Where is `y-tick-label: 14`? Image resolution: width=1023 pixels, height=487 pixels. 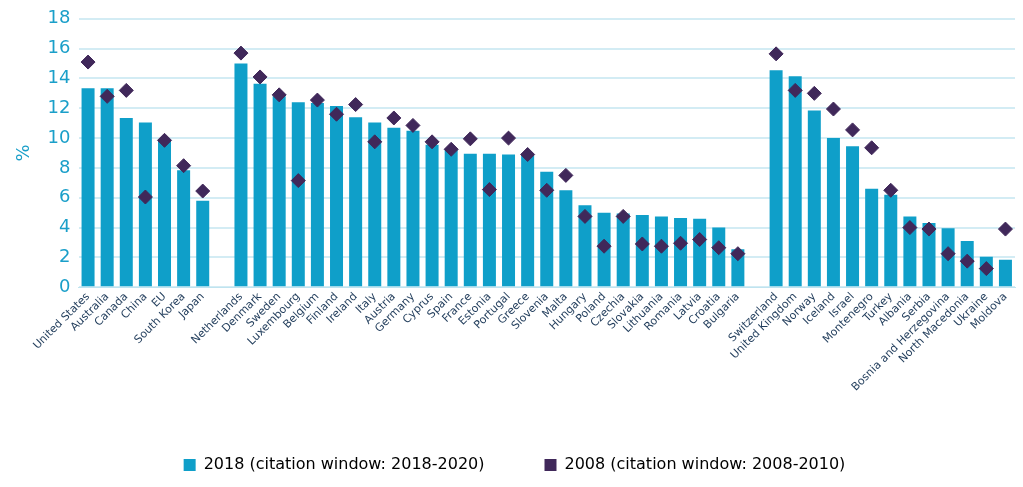
y-tick-label: 14 is located at coordinates (59, 77).